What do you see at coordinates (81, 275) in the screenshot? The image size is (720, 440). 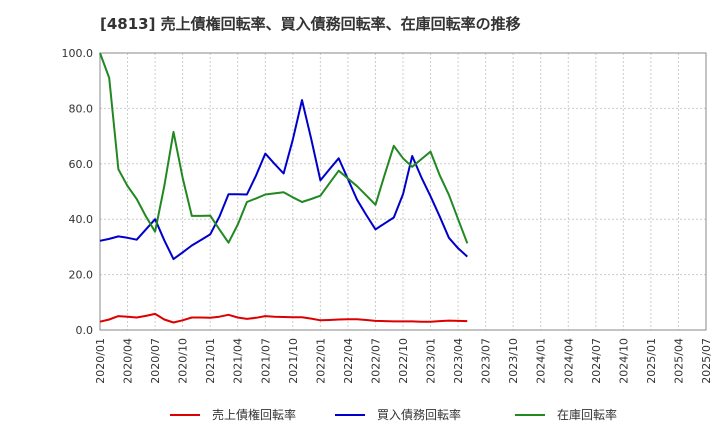 I see `y-tick-label: 20.0` at bounding box center [81, 275].